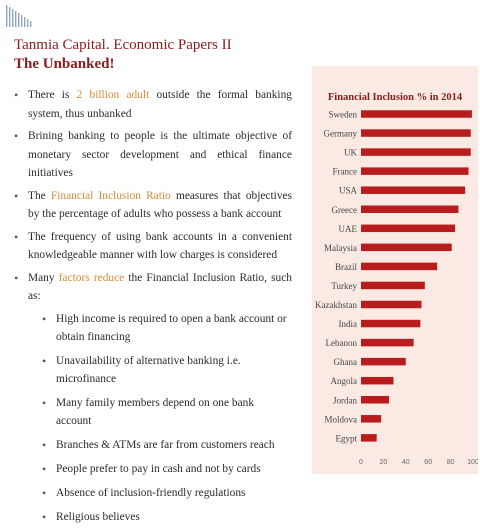  I want to click on category-label: Malaysia, so click(340, 248).